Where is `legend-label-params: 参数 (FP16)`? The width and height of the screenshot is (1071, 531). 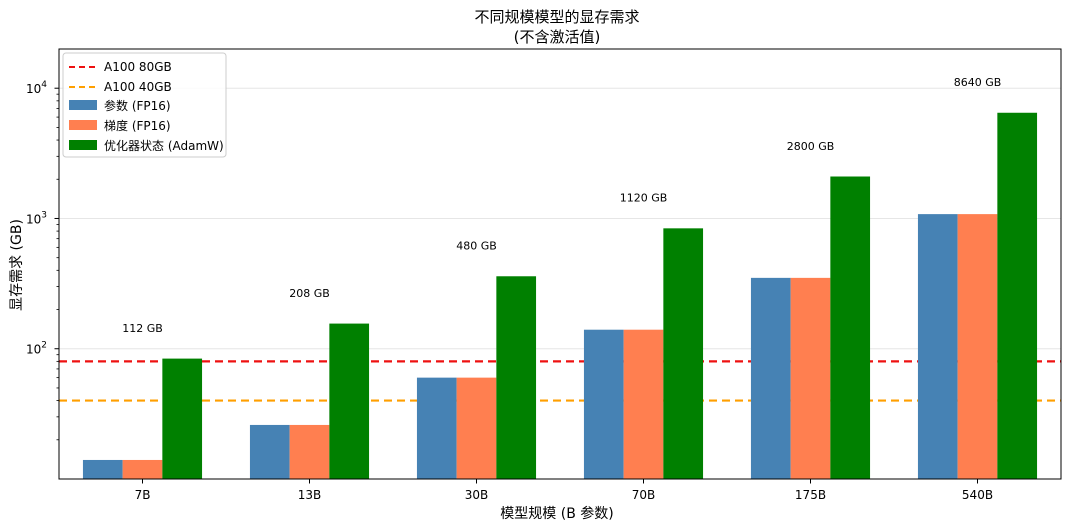
legend-label-params: 参数 (FP16) is located at coordinates (137, 105).